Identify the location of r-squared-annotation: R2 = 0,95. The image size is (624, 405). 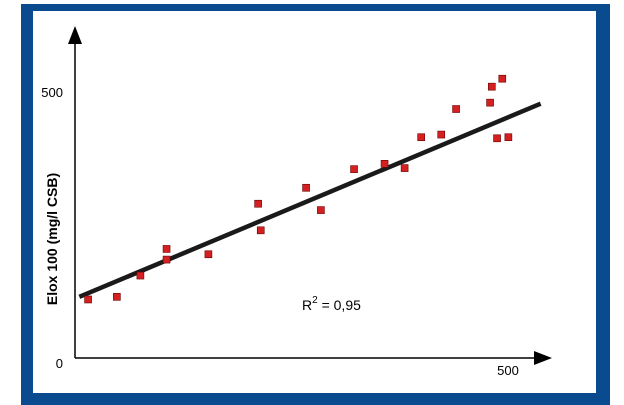
(331, 304).